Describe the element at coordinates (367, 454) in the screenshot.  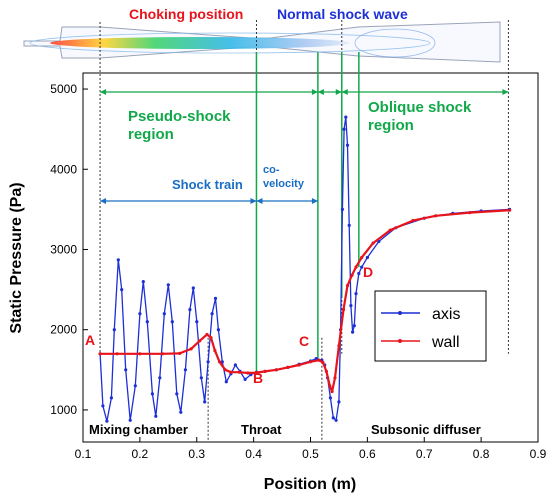
I see `x-tick-label: 0.6` at that location.